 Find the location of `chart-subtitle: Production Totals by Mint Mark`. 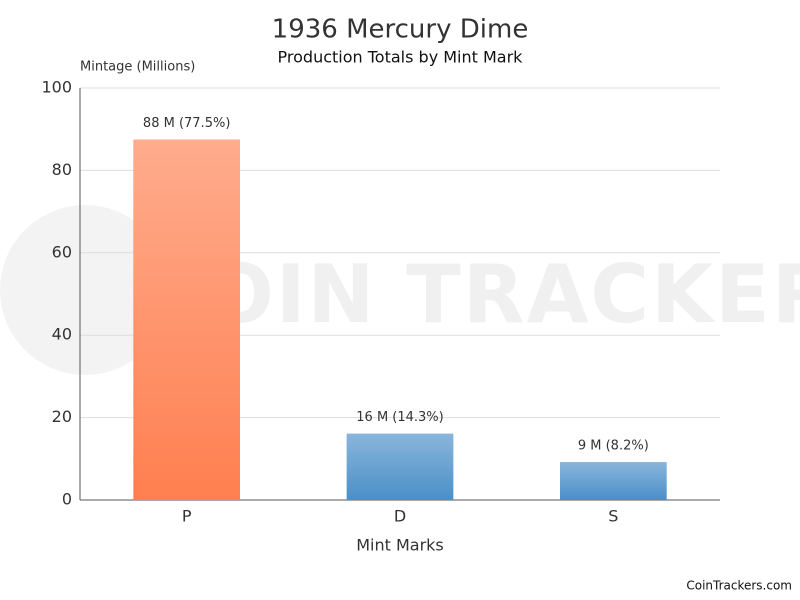

chart-subtitle: Production Totals by Mint Mark is located at coordinates (401, 57).